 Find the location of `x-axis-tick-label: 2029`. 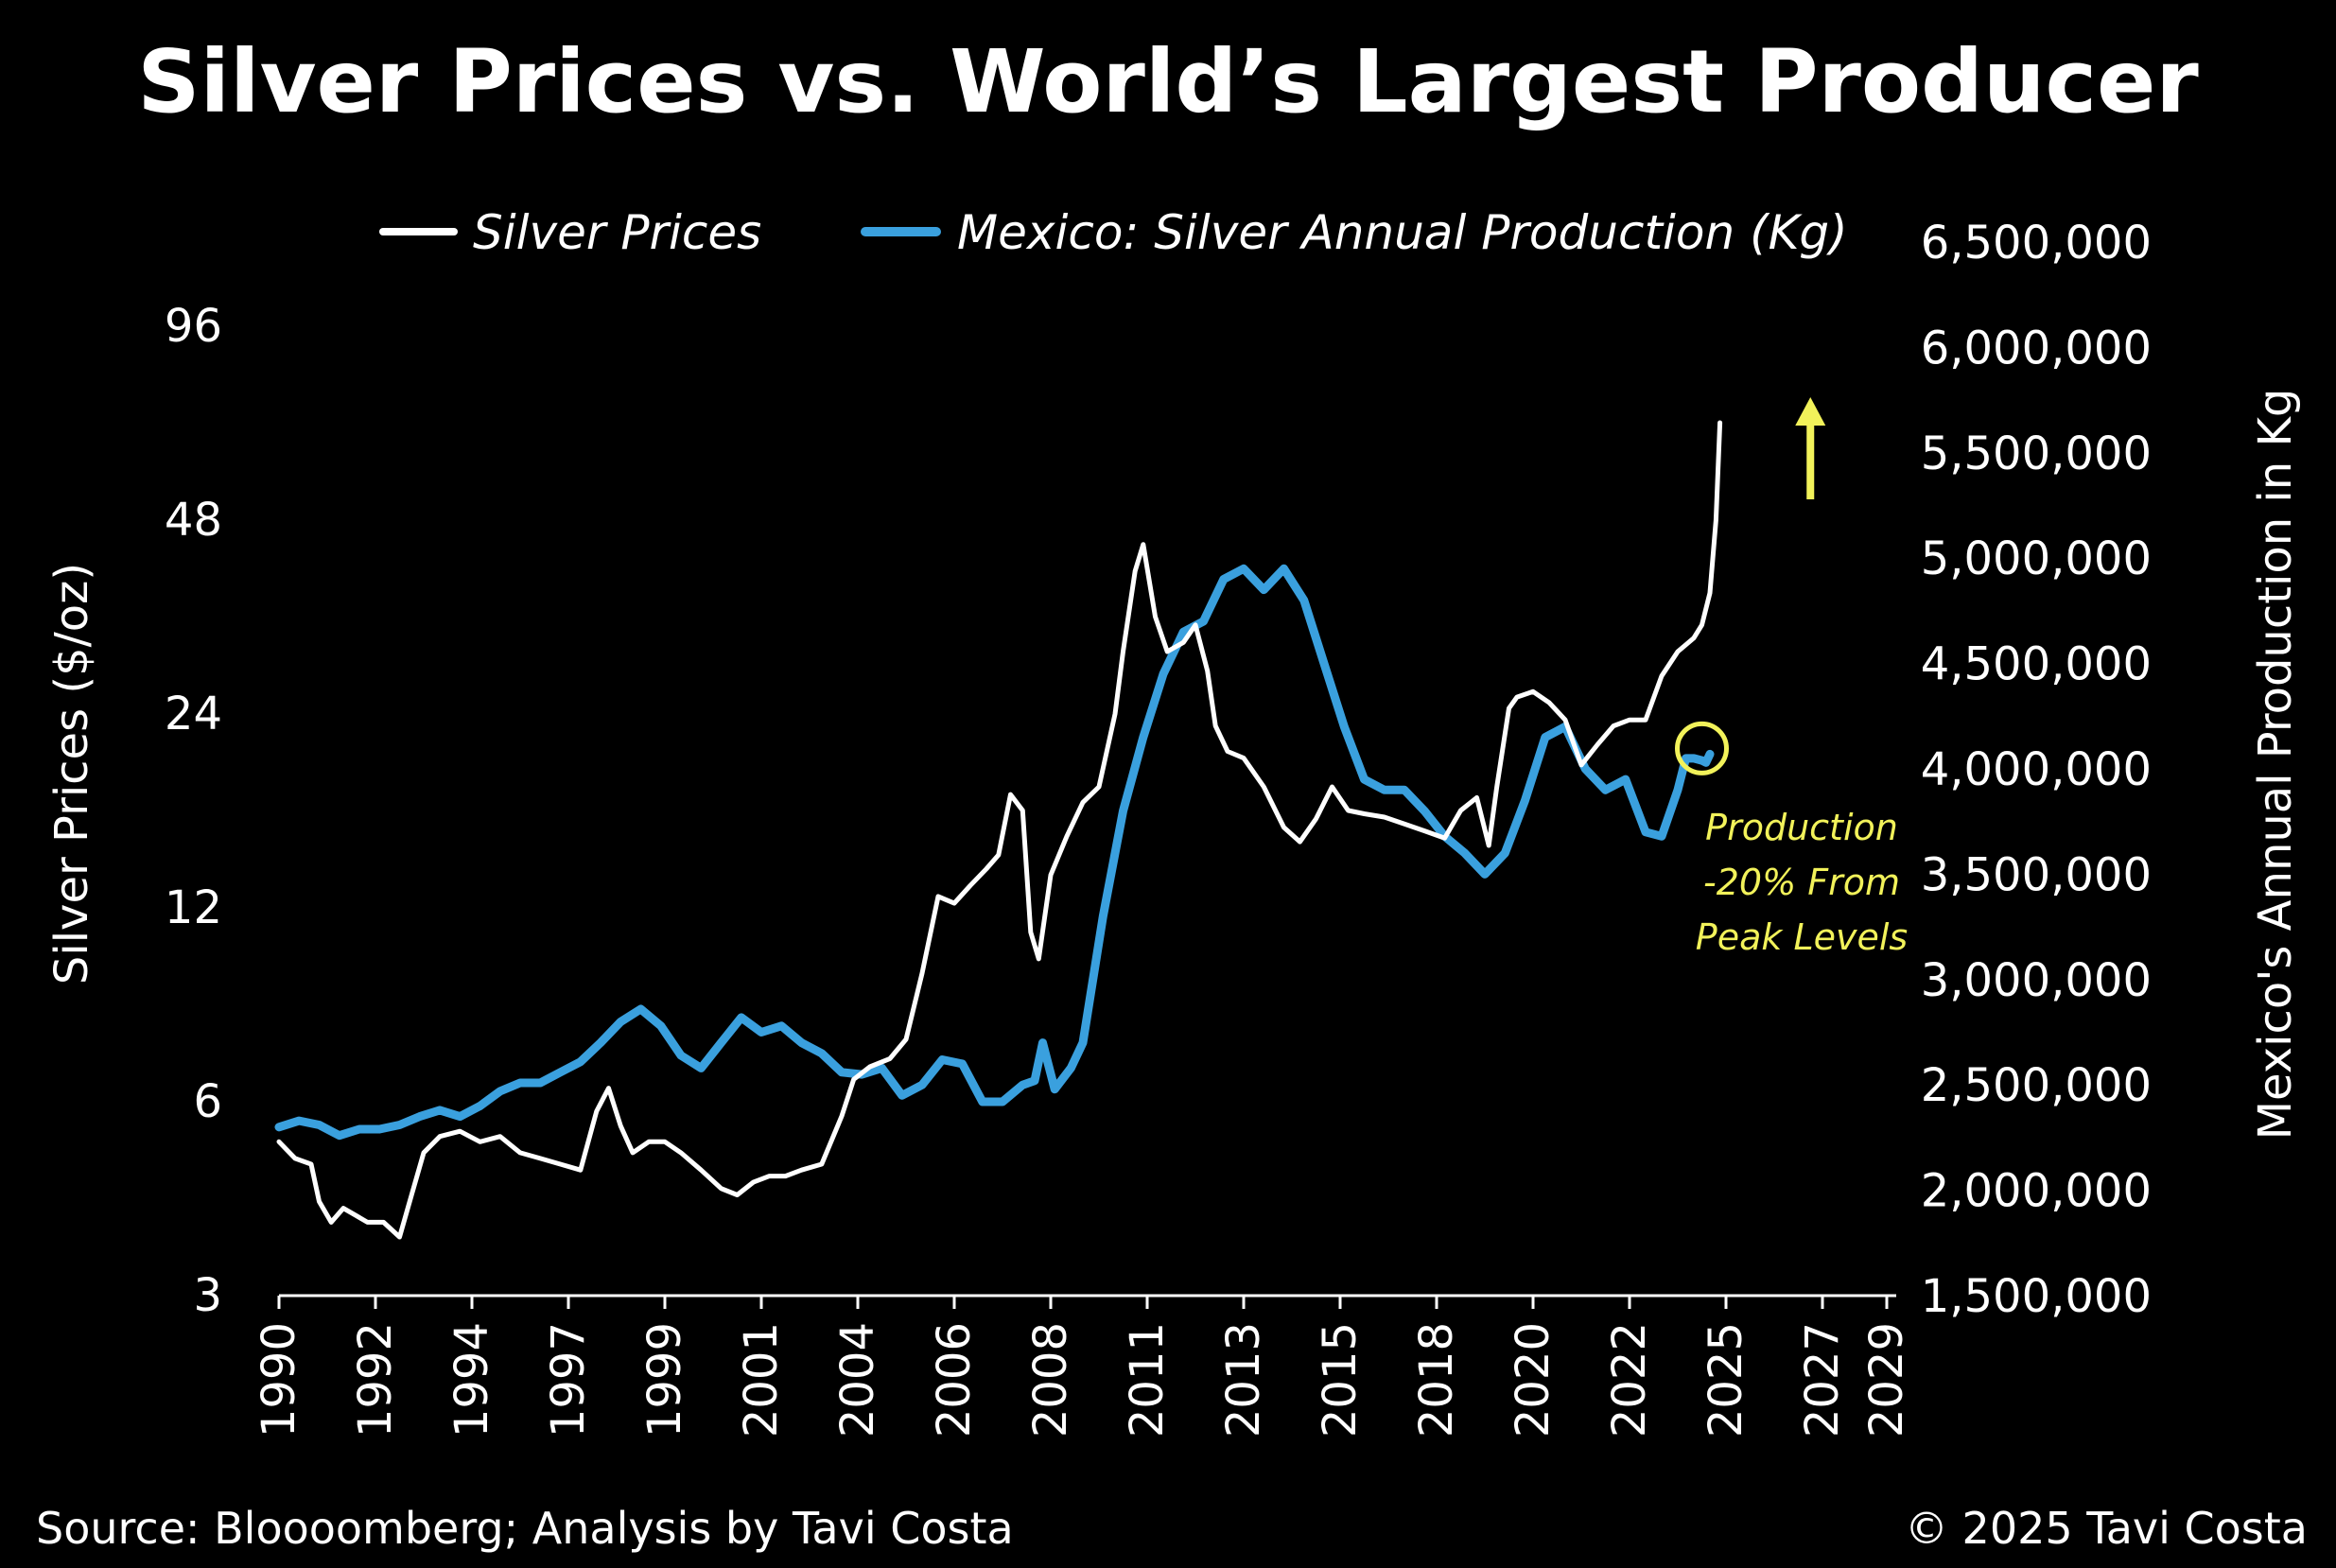

x-axis-tick-label: 2029 is located at coordinates (1886, 1379).